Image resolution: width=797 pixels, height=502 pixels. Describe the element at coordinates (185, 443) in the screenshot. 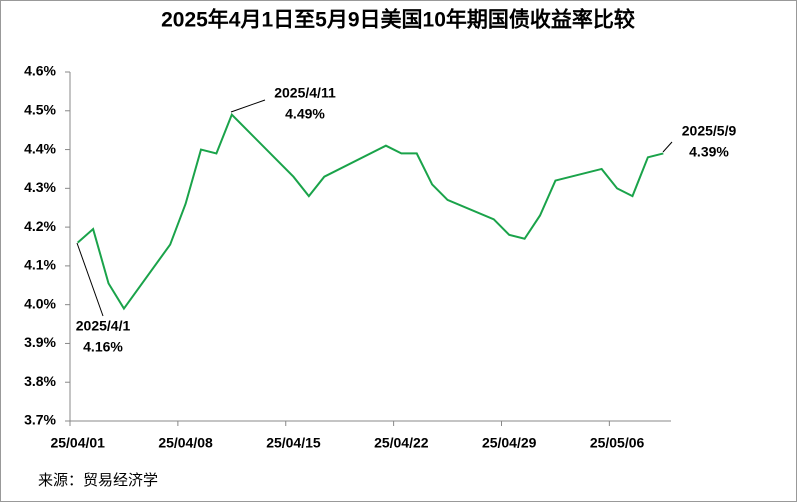

I see `x-tick-label: 25/04/08` at that location.